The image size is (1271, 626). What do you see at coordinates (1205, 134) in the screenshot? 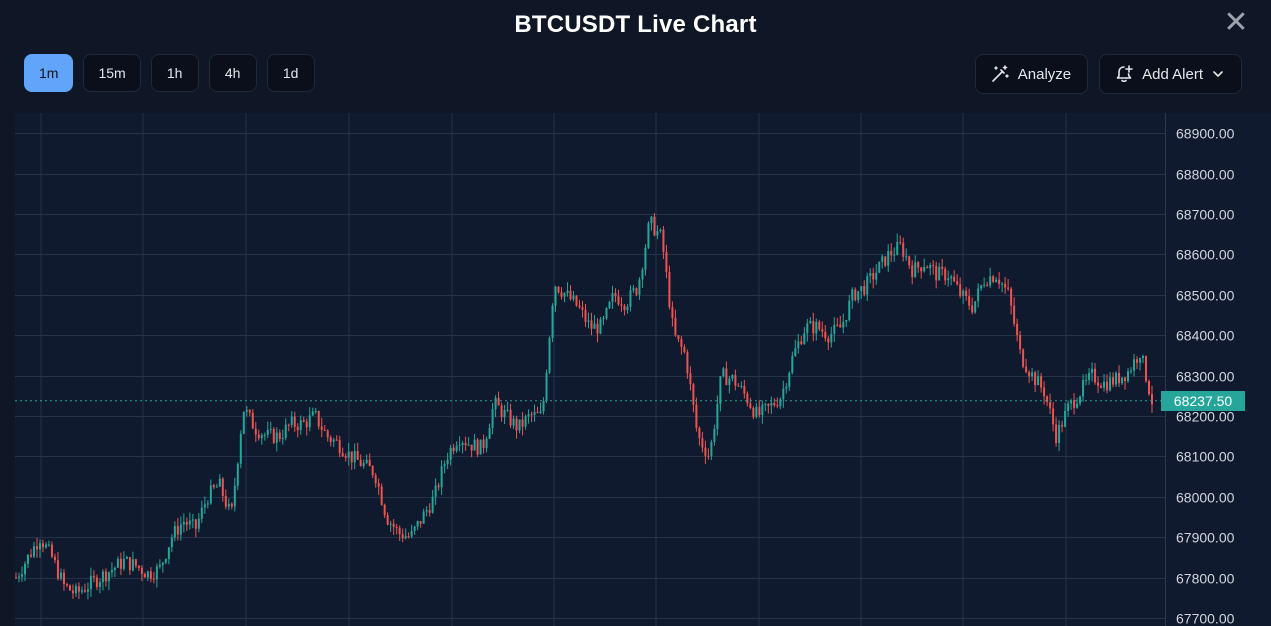
I see `y-tick-label: 68900.00` at bounding box center [1205, 134].